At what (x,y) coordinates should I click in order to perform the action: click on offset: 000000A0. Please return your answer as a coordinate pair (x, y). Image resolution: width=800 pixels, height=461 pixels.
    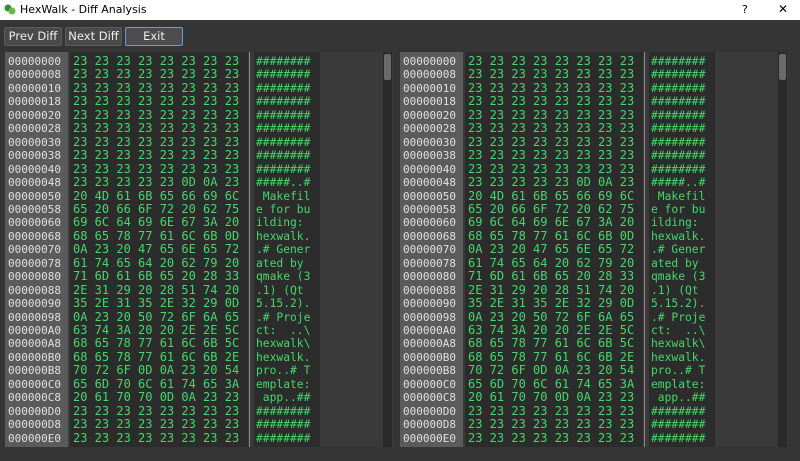
    Looking at the image, I should click on (34, 330).